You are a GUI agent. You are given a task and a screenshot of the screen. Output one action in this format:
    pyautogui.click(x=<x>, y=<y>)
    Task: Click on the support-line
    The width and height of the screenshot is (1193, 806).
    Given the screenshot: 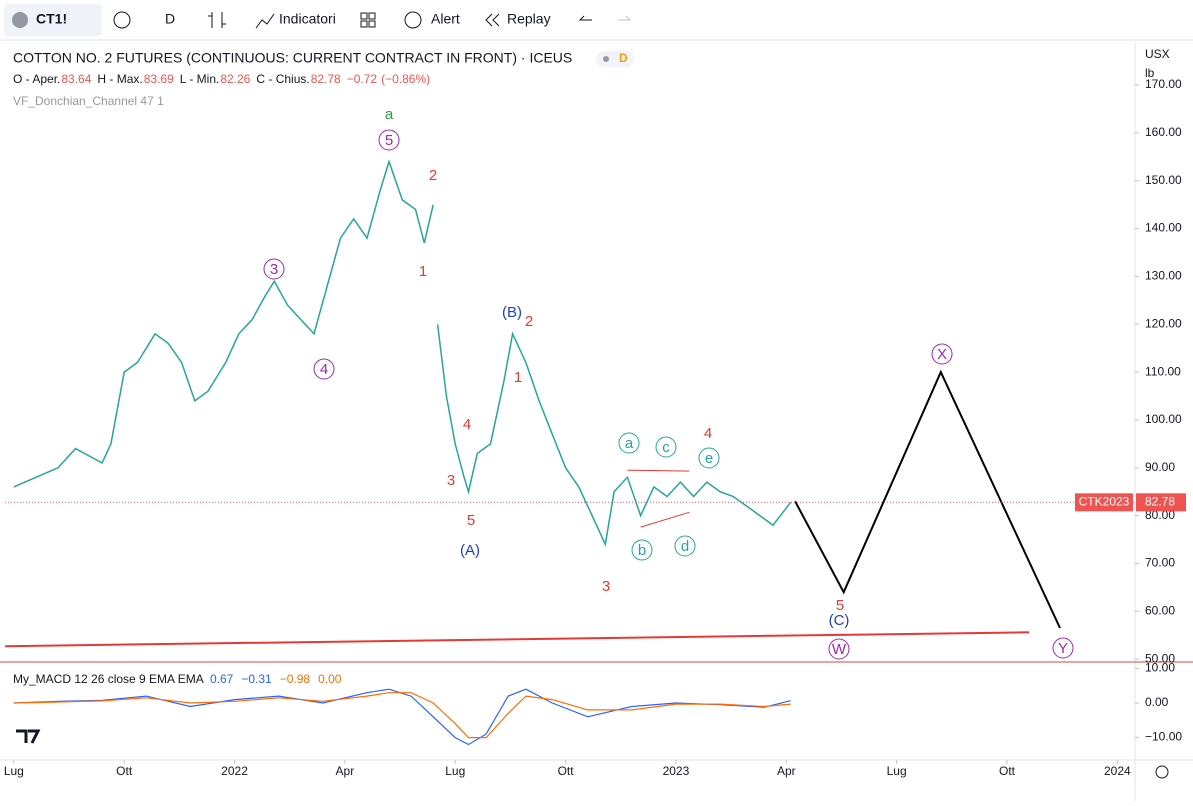 What is the action you would take?
    pyautogui.click(x=517, y=639)
    